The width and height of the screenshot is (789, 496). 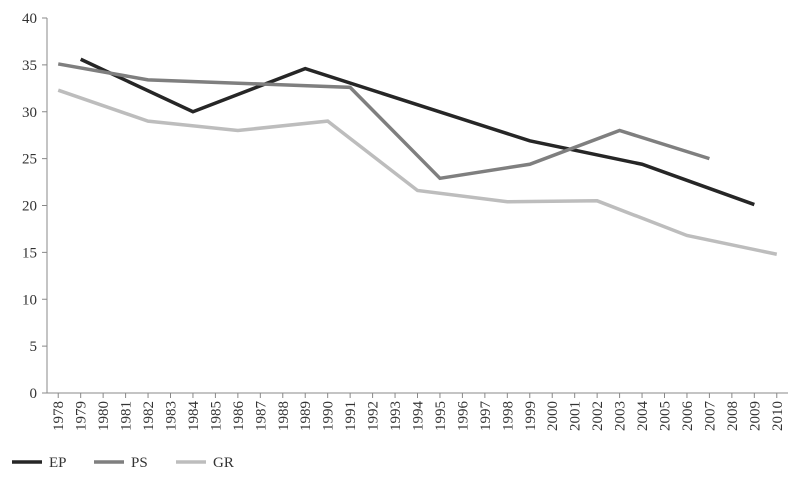 I want to click on legend-label: PS, so click(x=139, y=463).